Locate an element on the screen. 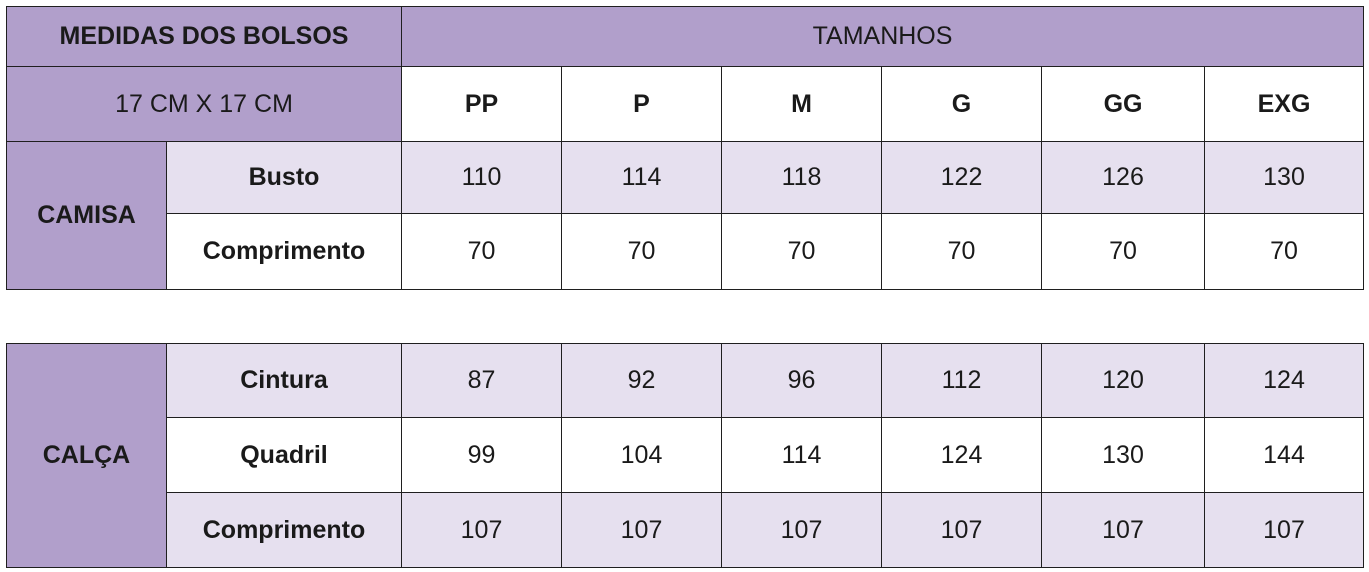  table-row: Quadril 99 104 114 124 130 144 is located at coordinates (685, 455).